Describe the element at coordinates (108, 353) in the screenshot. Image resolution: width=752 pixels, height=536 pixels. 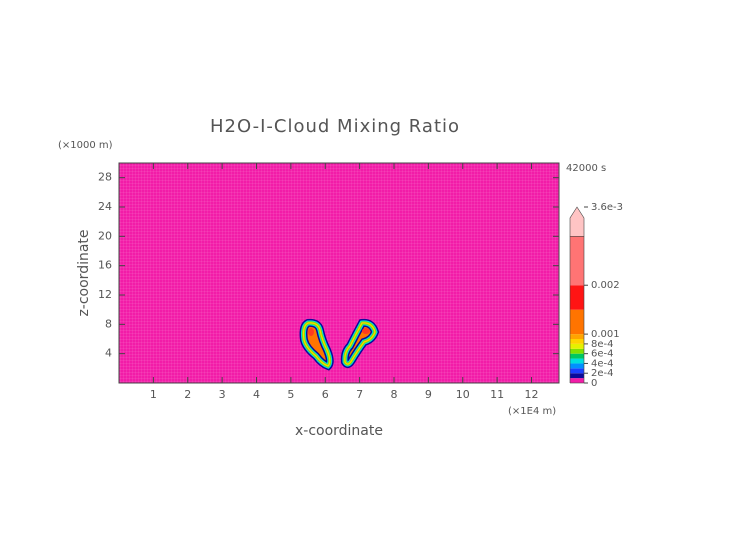
I see `y-tick-label: 4` at that location.